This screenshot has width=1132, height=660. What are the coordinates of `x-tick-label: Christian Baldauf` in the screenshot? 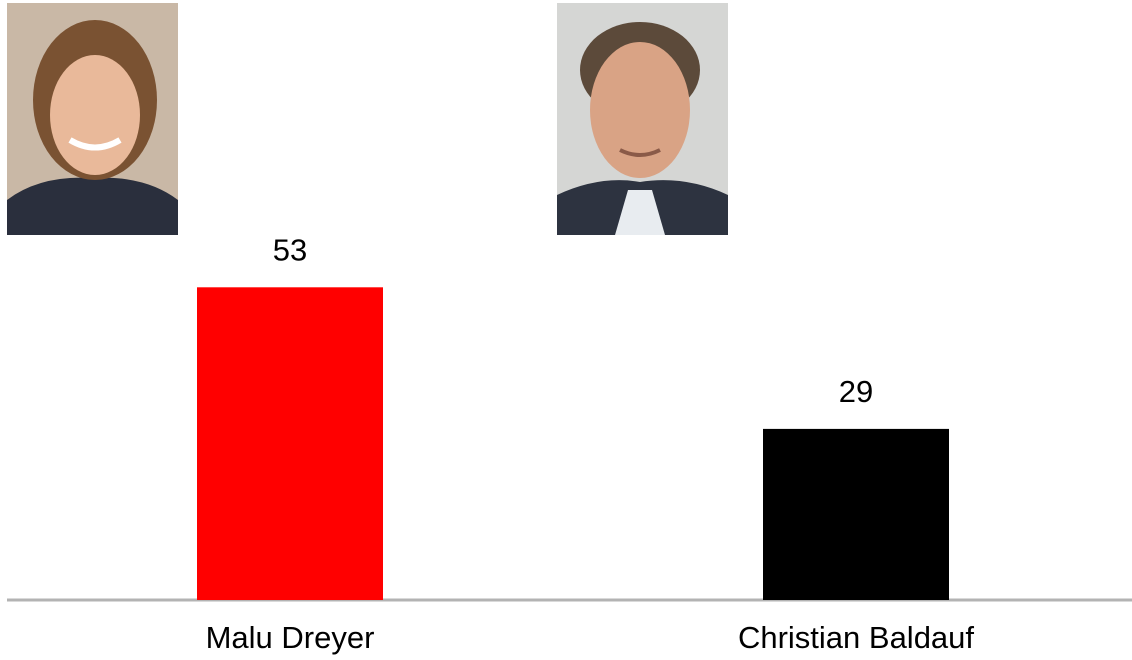 It's located at (856, 637).